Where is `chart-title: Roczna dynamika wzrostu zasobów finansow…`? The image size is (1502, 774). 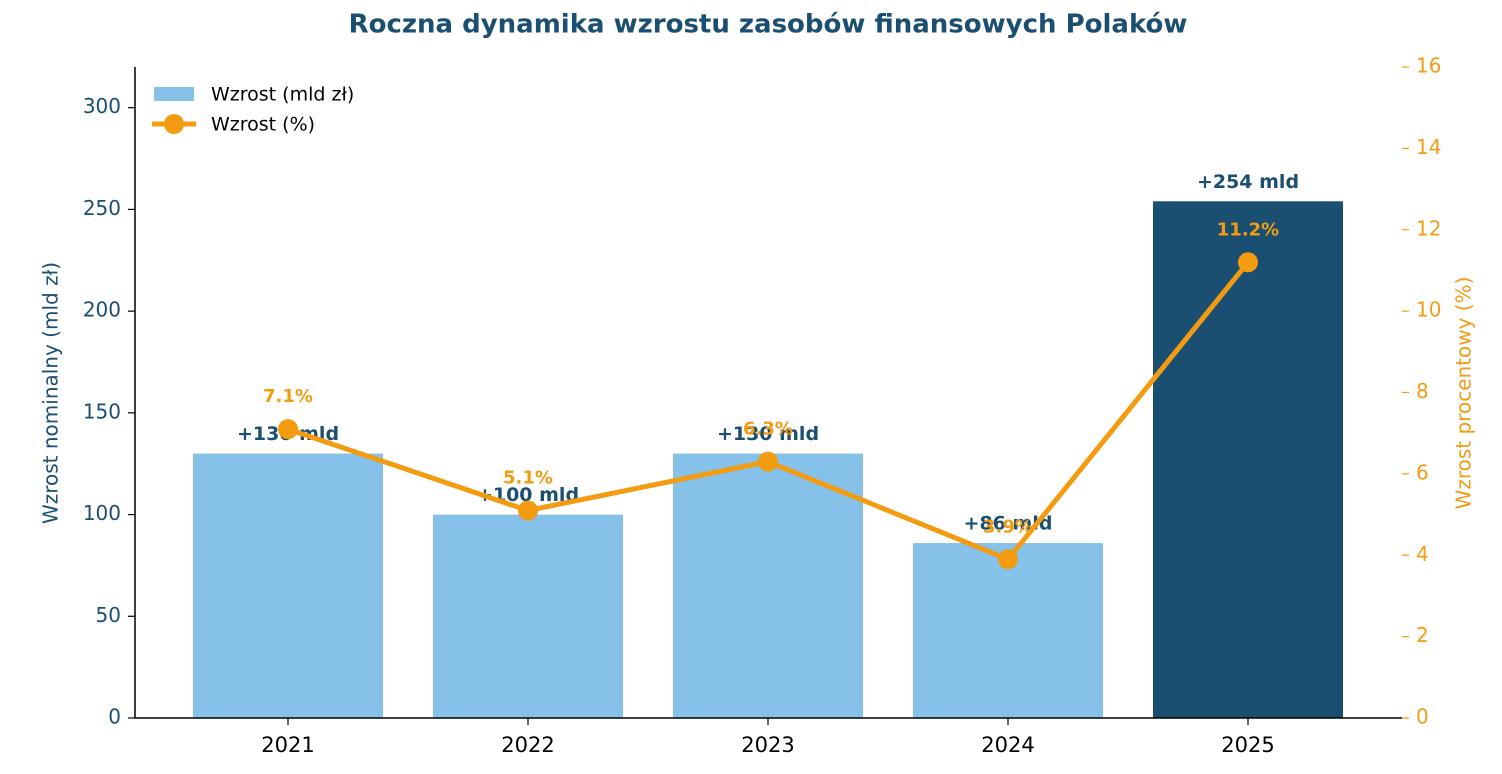
chart-title: Roczna dynamika wzrostu zasobów finansow… is located at coordinates (768, 25).